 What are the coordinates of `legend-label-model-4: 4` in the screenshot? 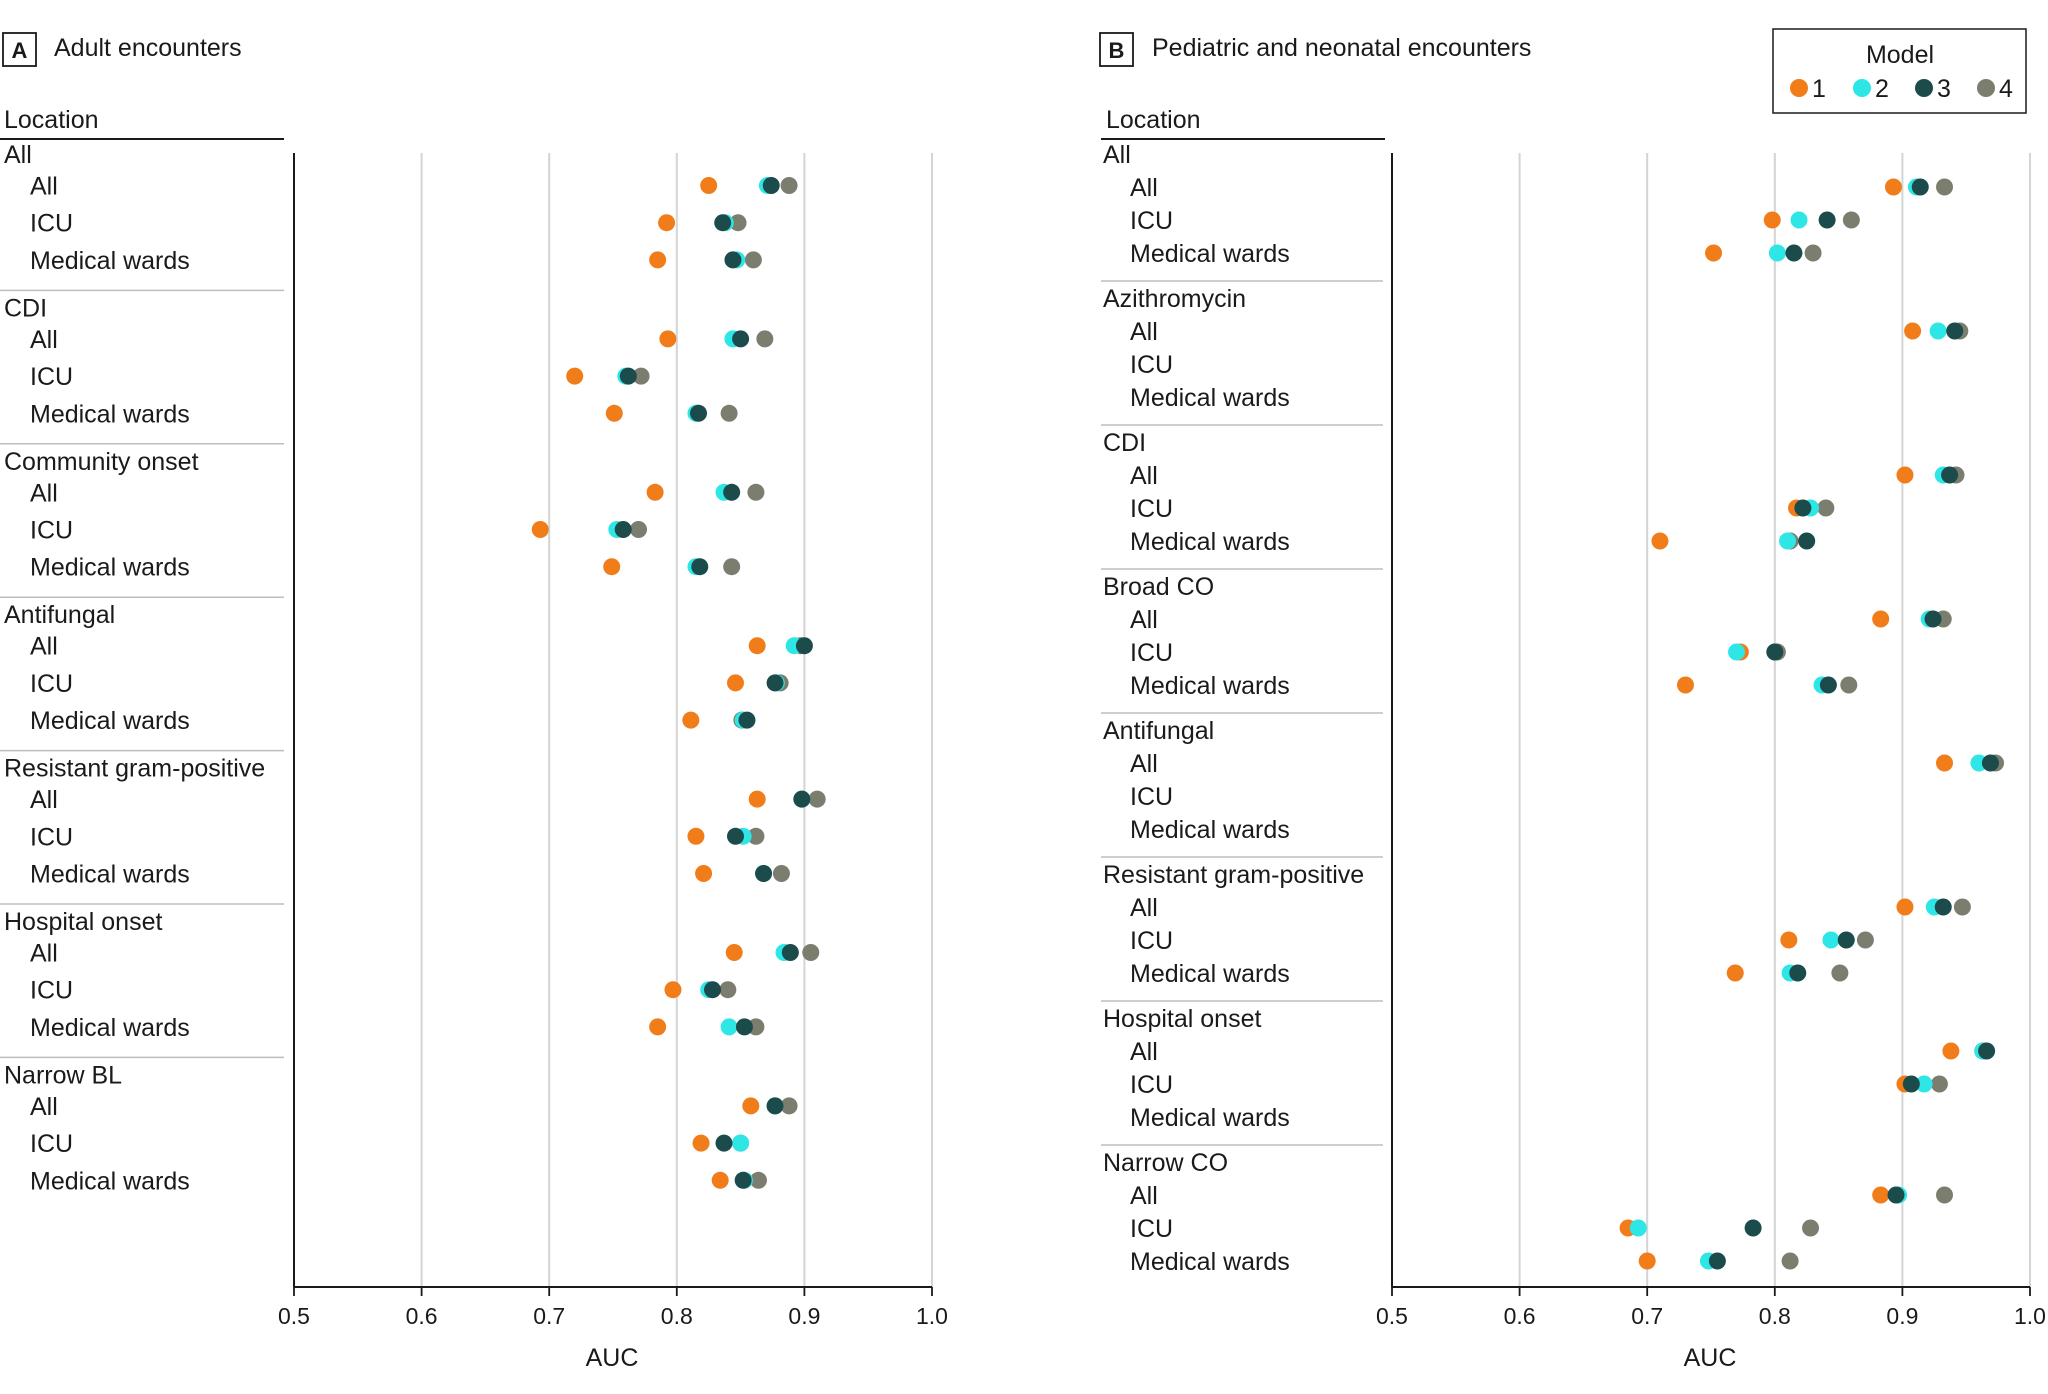 It's located at (2006, 89).